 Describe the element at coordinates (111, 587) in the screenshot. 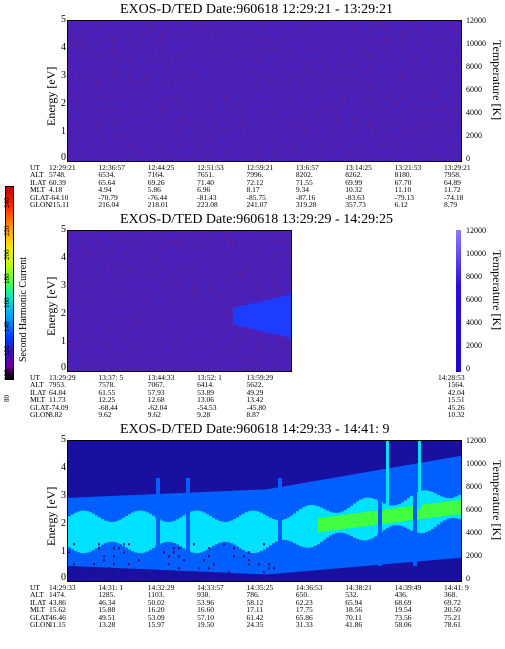

I see `table-cell: 14:31: 1` at that location.